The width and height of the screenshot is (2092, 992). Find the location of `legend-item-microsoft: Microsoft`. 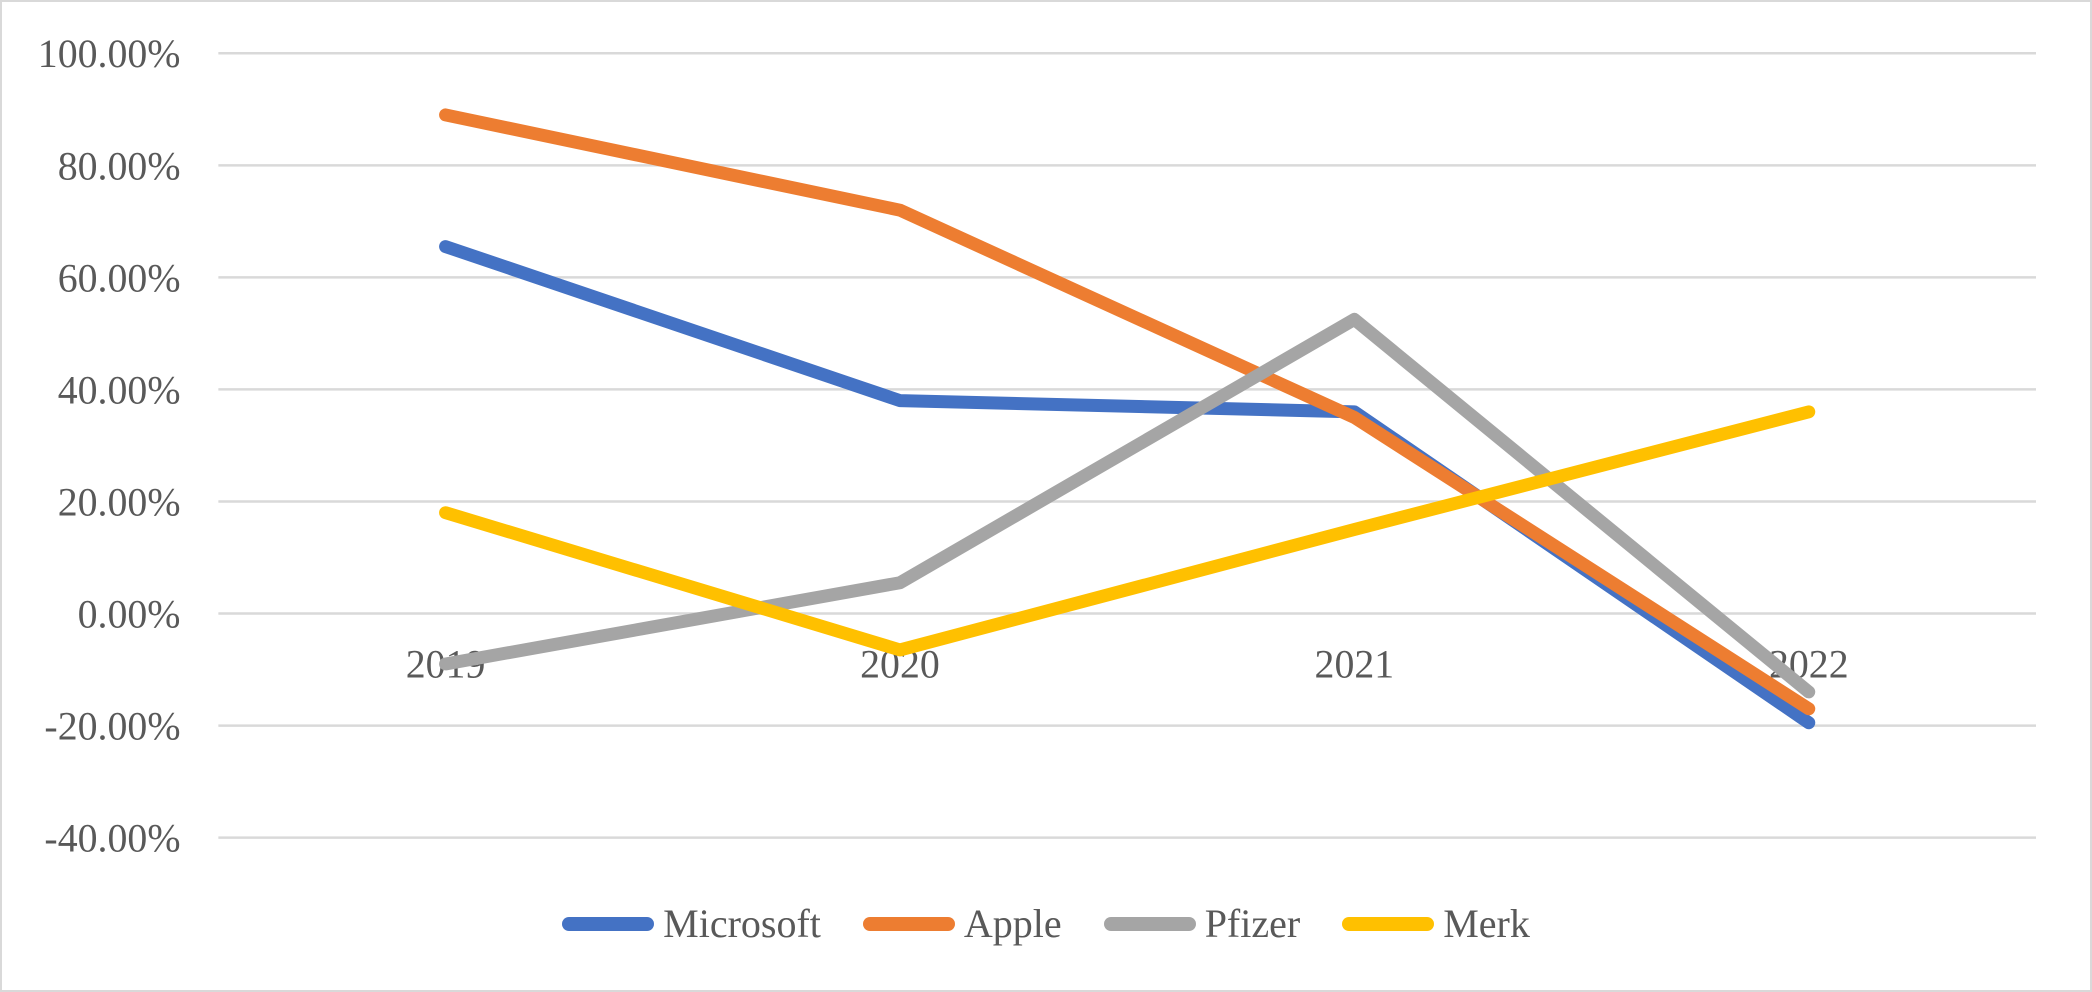

legend-item-microsoft: Microsoft is located at coordinates (691, 924).